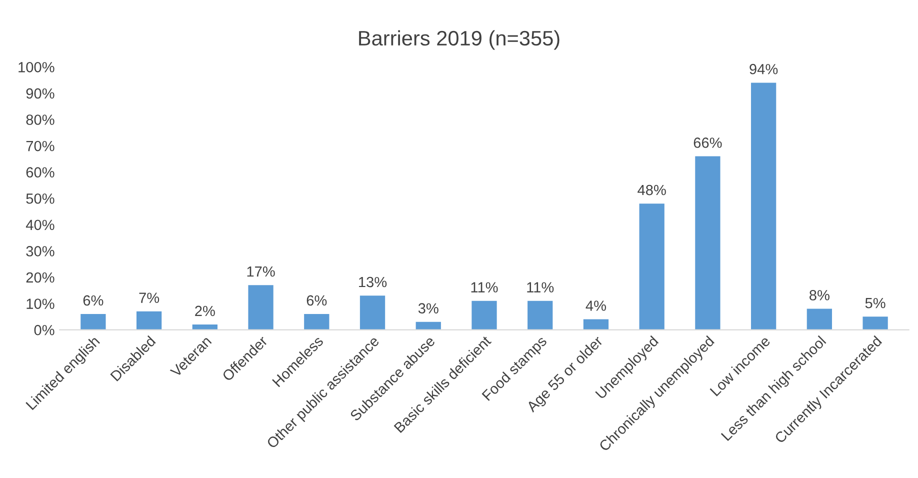  I want to click on data-label: 4%, so click(596, 305).